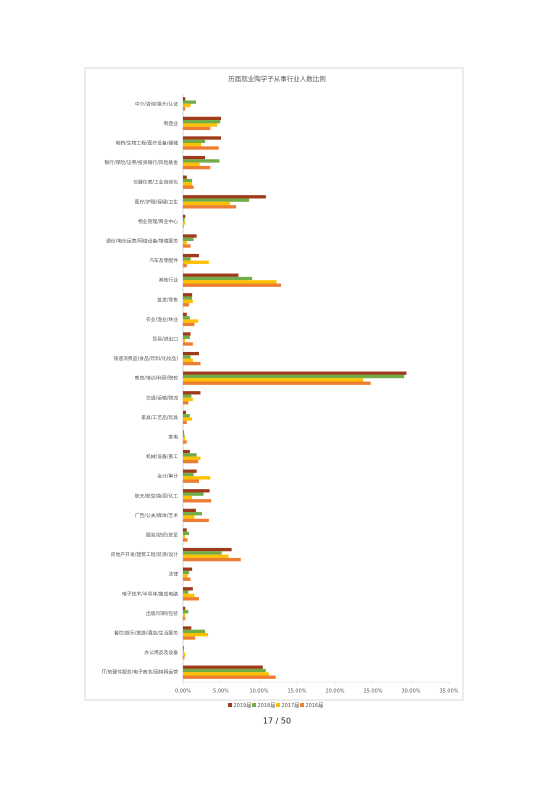  Describe the element at coordinates (155, 182) in the screenshot. I see `y-tick-label: 仪器仪表/工业自动化` at that location.